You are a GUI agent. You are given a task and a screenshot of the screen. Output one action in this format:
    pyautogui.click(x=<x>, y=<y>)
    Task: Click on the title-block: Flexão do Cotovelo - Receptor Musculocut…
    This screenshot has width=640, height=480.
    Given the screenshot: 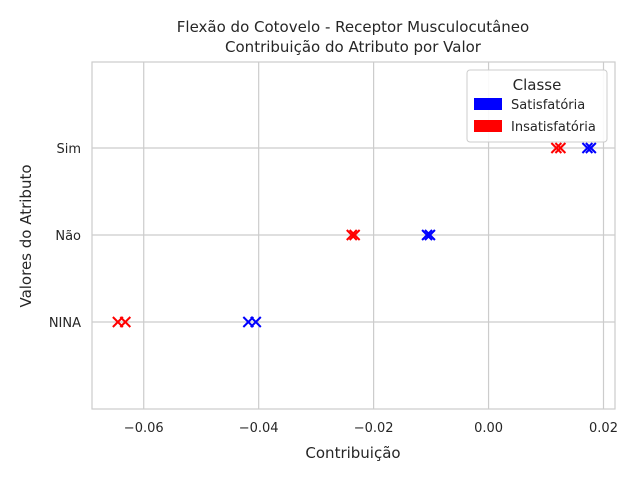 What is the action you would take?
    pyautogui.click(x=353, y=37)
    